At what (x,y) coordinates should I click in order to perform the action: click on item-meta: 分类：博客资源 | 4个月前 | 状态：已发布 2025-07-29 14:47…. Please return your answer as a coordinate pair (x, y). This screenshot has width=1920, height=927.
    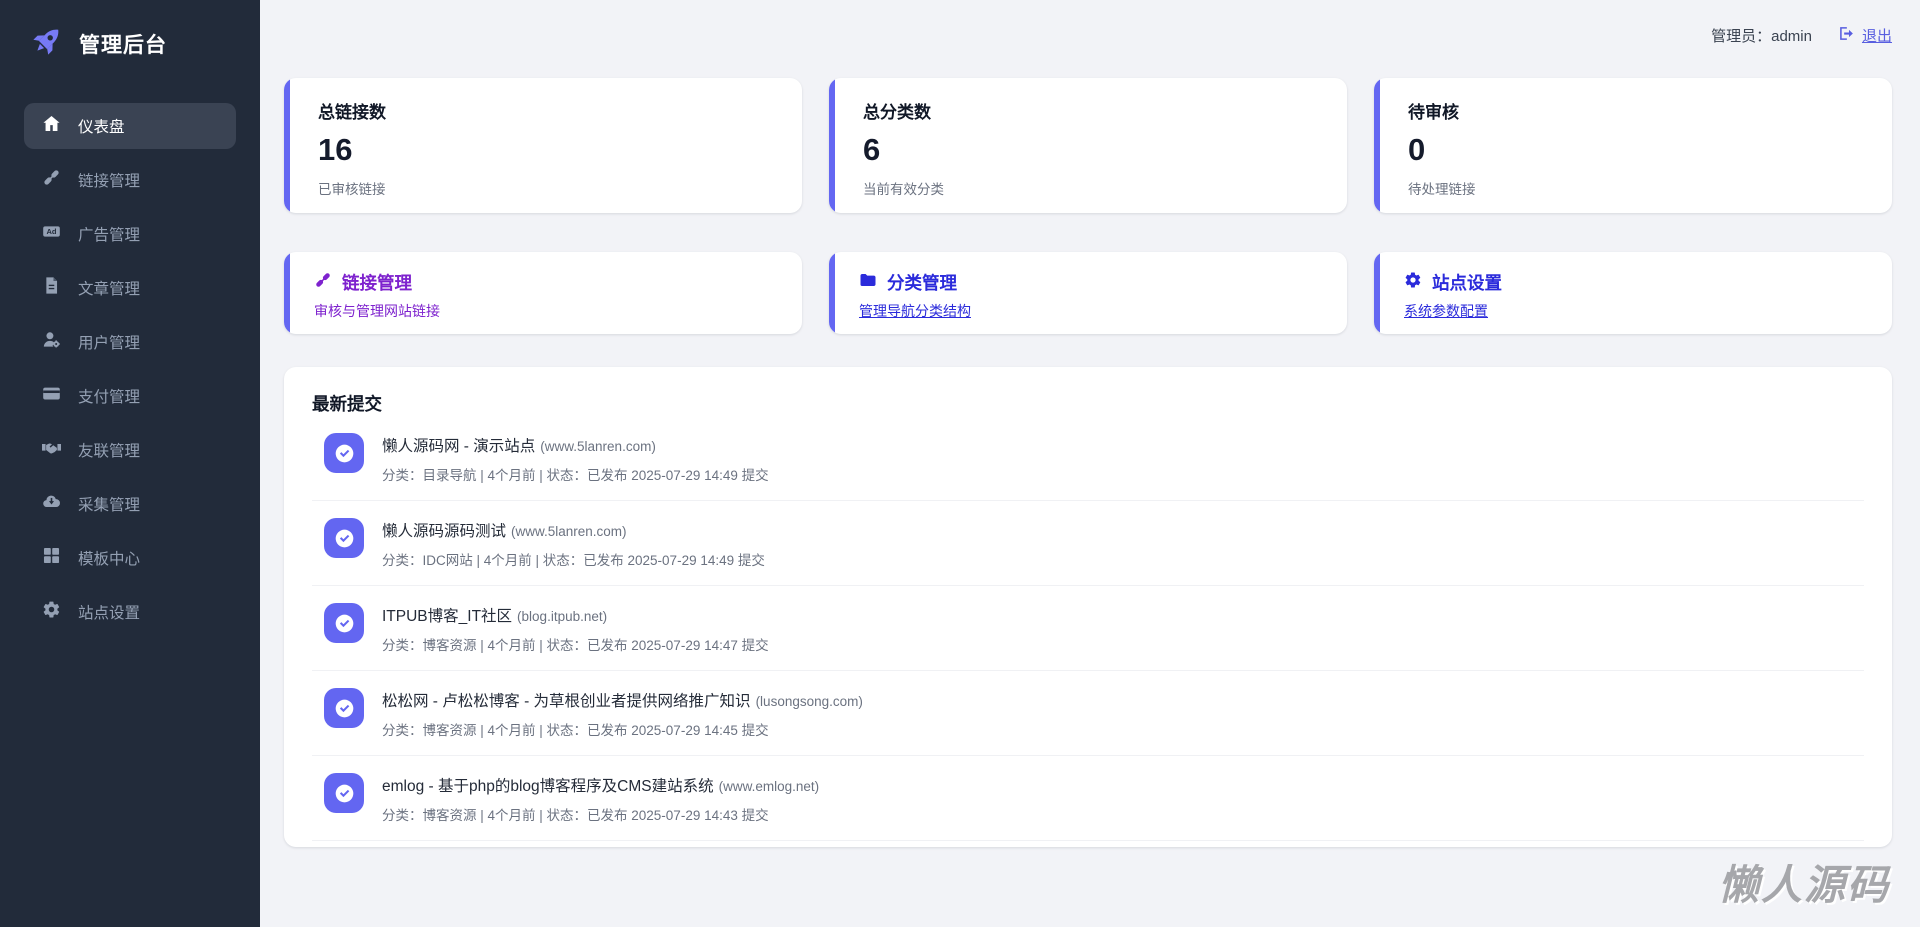
    Looking at the image, I should click on (575, 645).